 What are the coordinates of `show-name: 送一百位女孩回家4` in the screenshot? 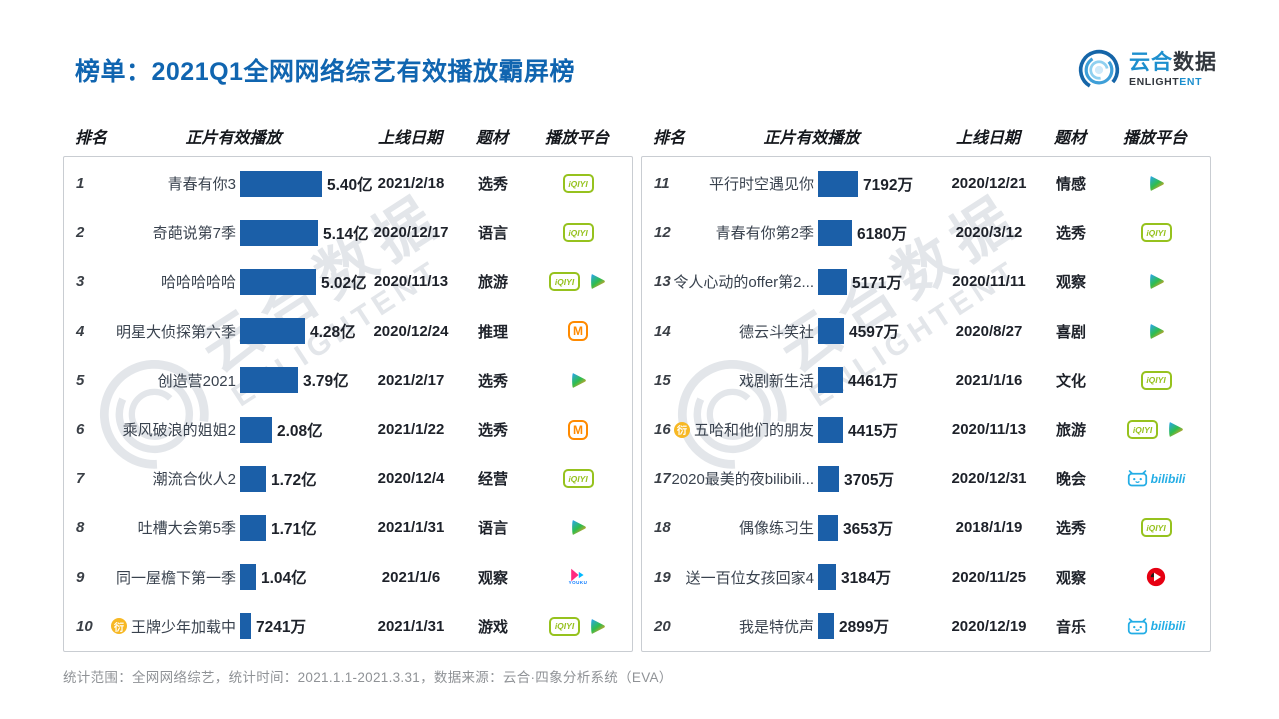 It's located at (749, 578).